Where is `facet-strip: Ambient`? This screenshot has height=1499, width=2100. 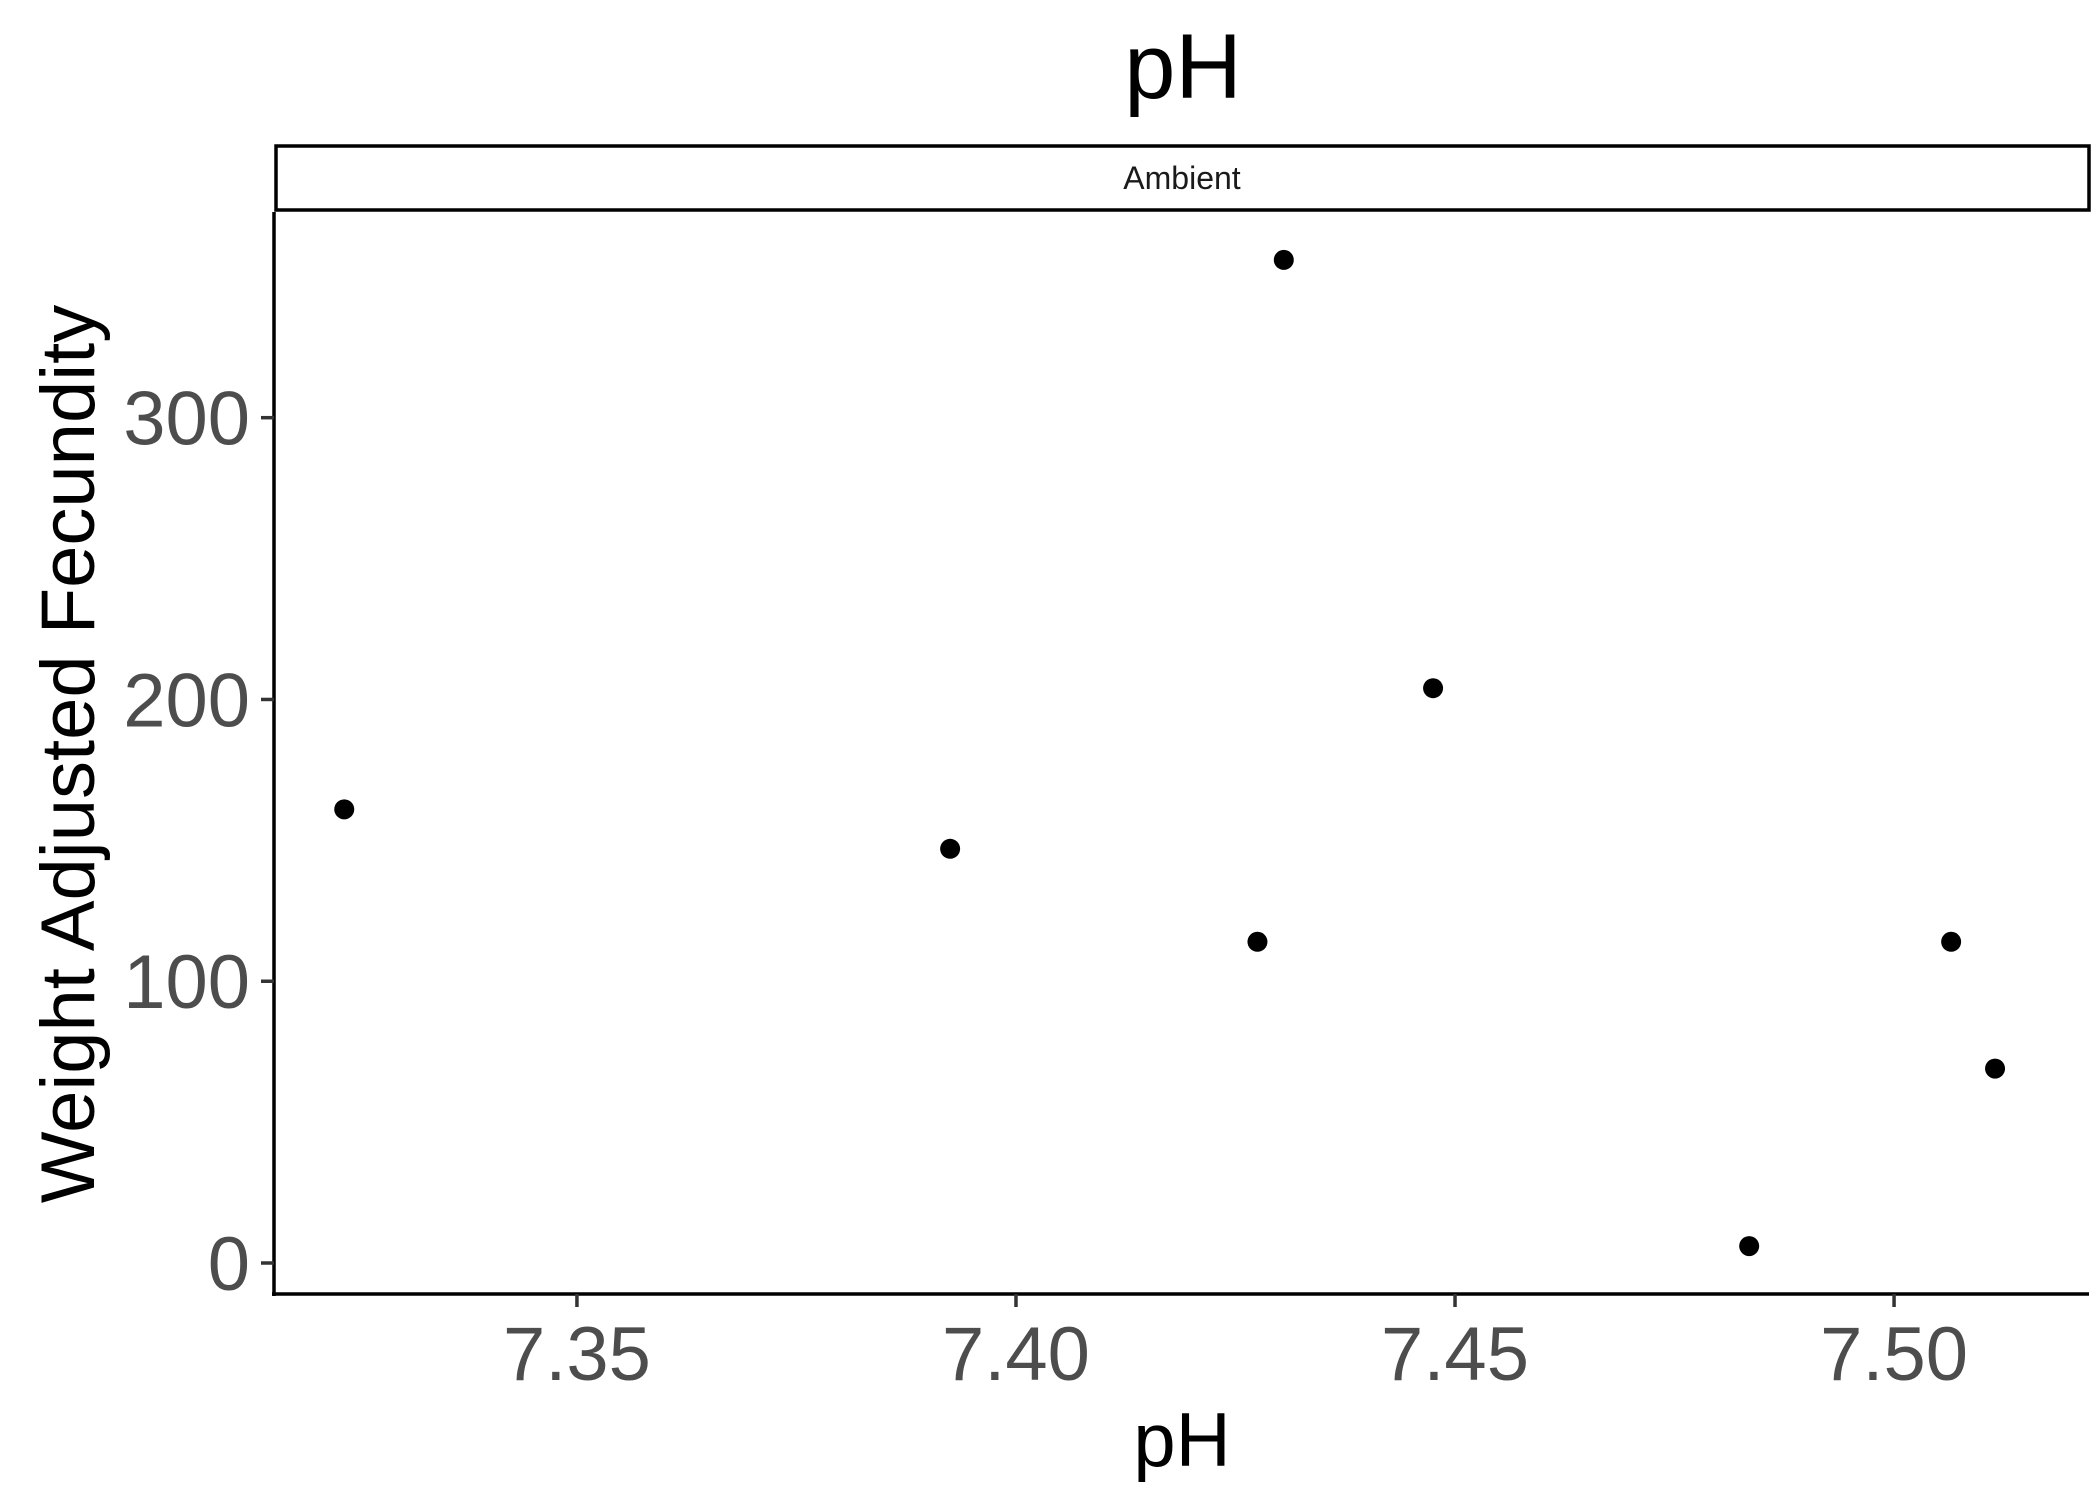
facet-strip: Ambient is located at coordinates (1182, 178).